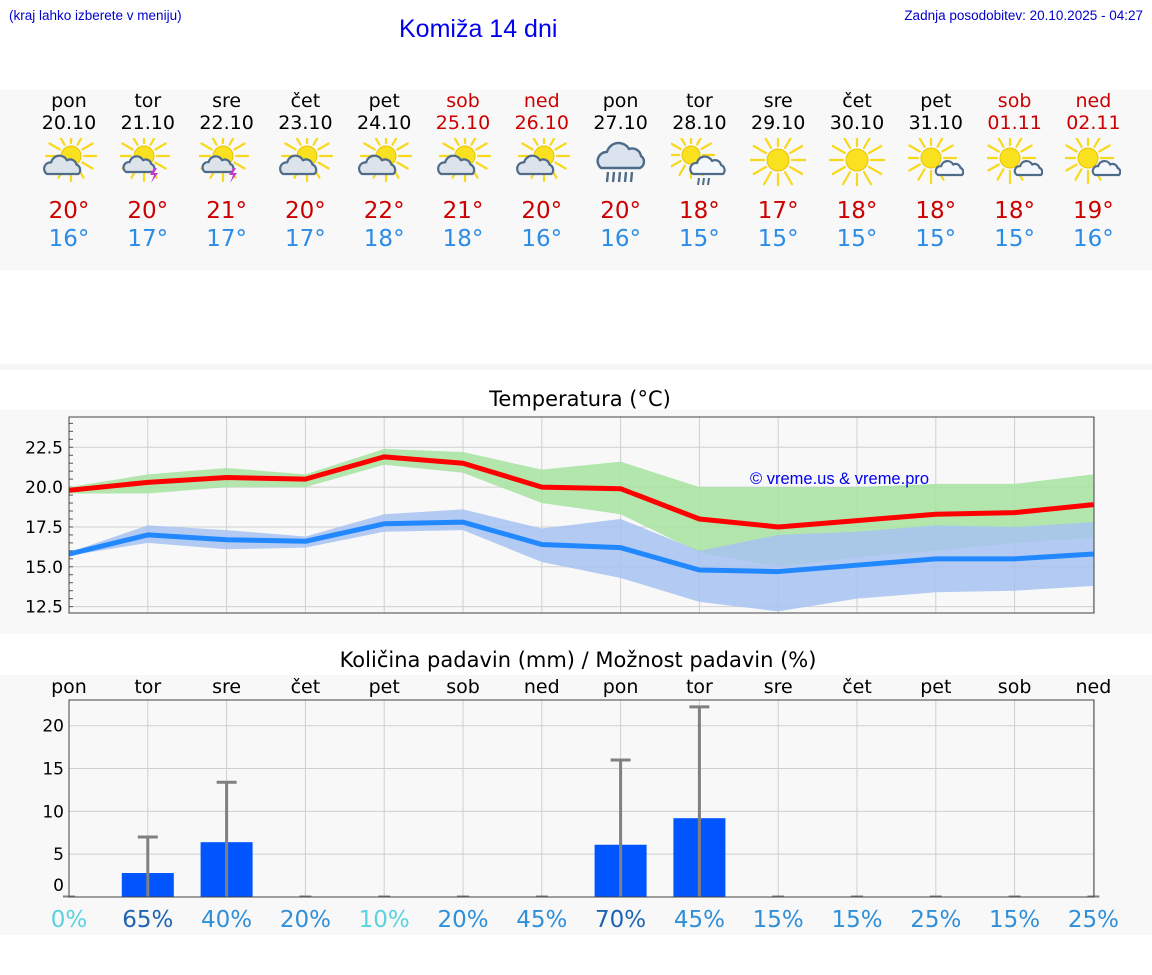 This screenshot has height=975, width=1152. I want to click on page-title: Komiža 14 dni, so click(478, 29).